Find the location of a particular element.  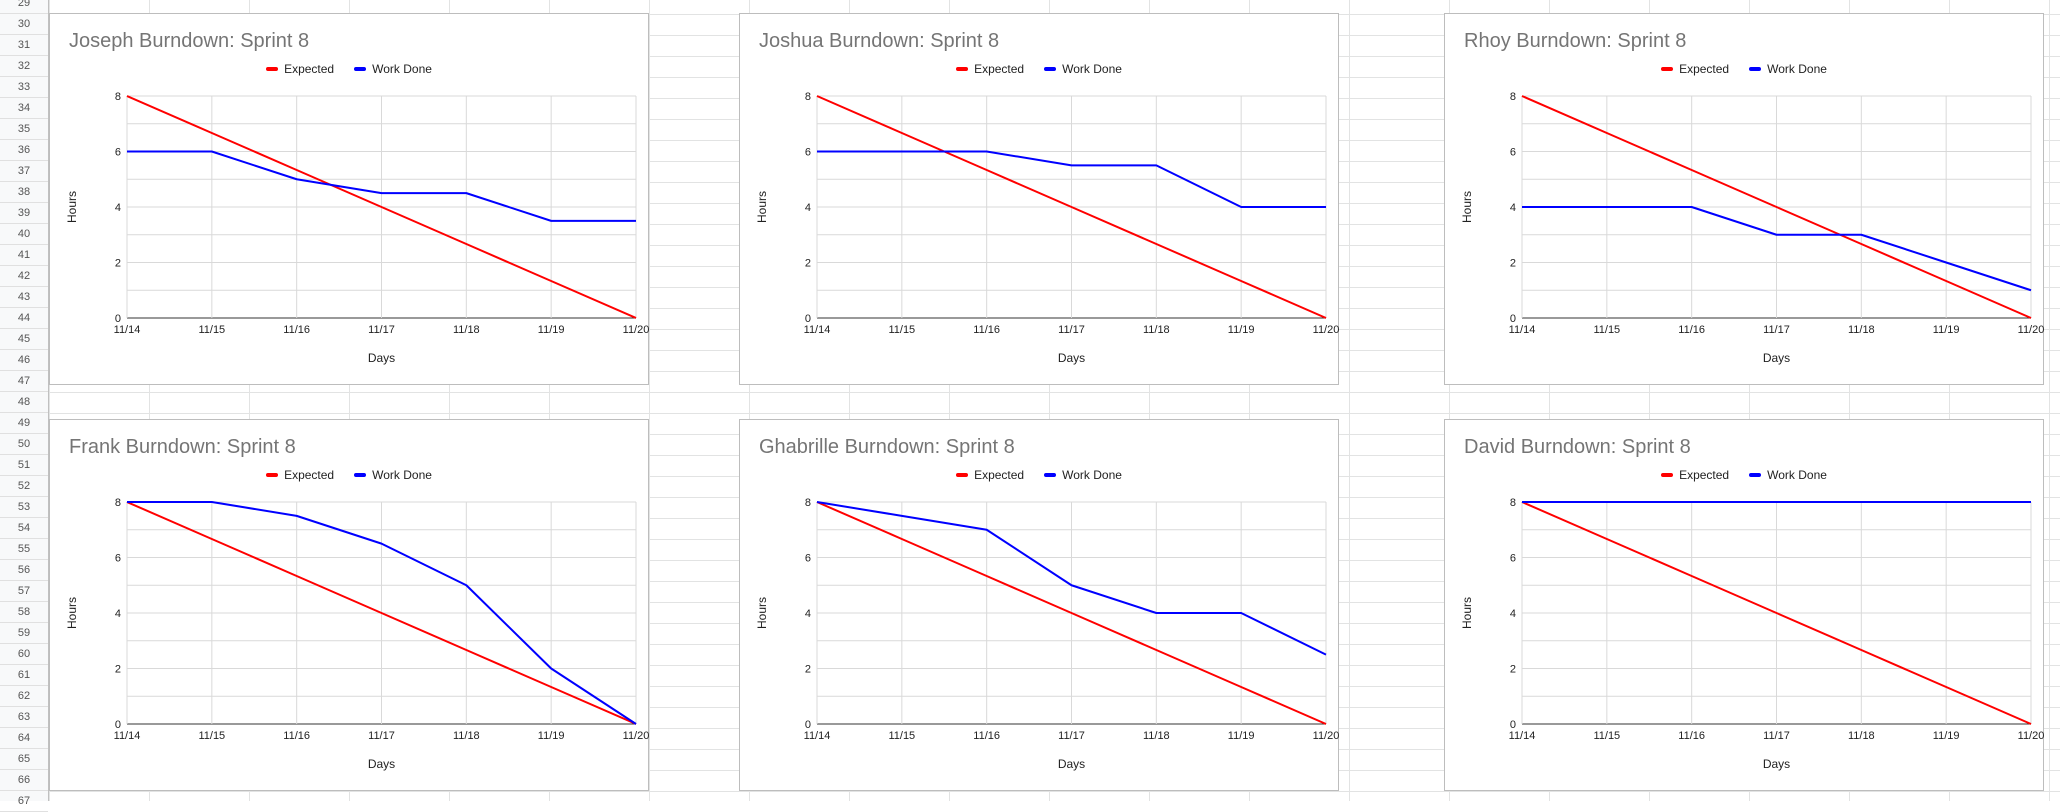

row-number: 60 is located at coordinates (24, 654).